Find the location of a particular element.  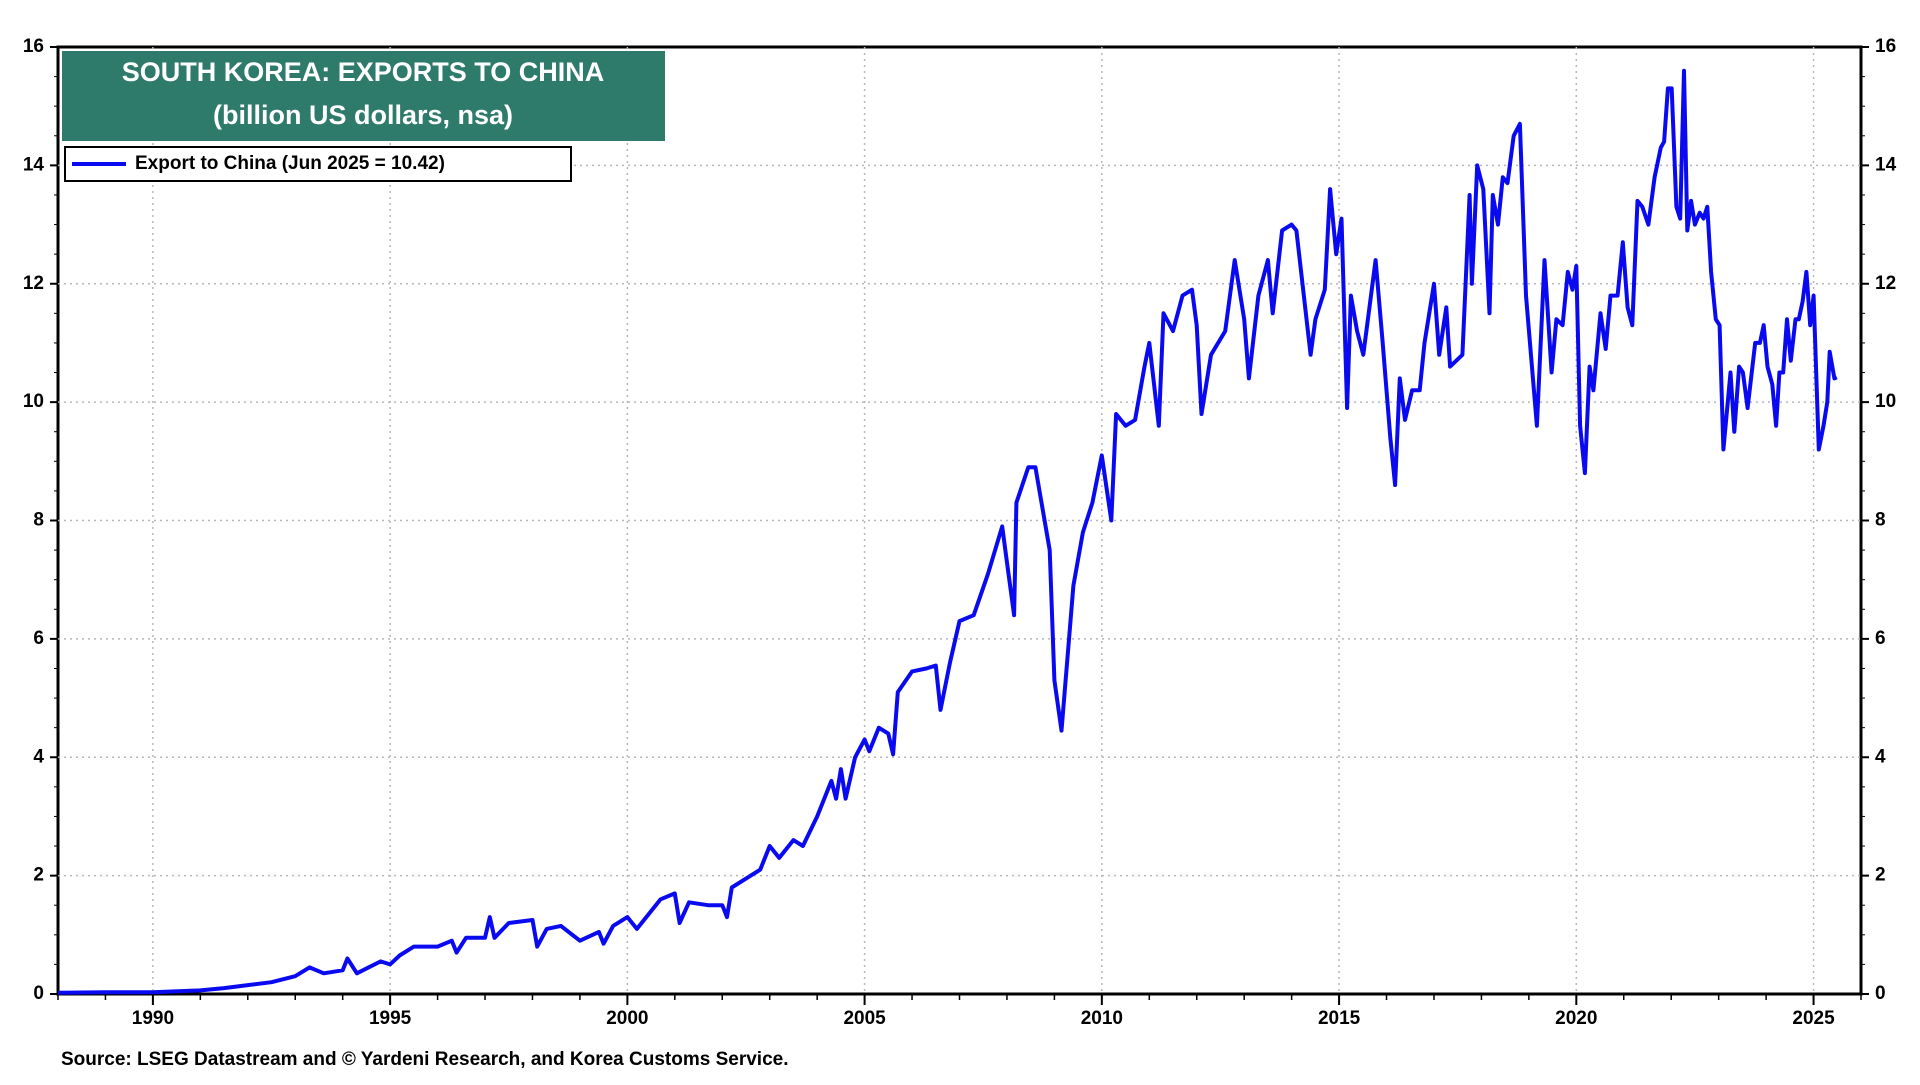

y-tick-label: 16 is located at coordinates (33, 46).